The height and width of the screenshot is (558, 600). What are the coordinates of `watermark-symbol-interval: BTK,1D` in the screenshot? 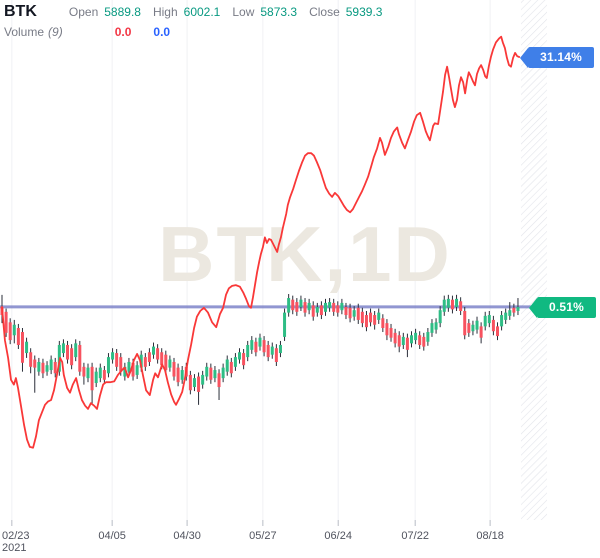 It's located at (305, 254).